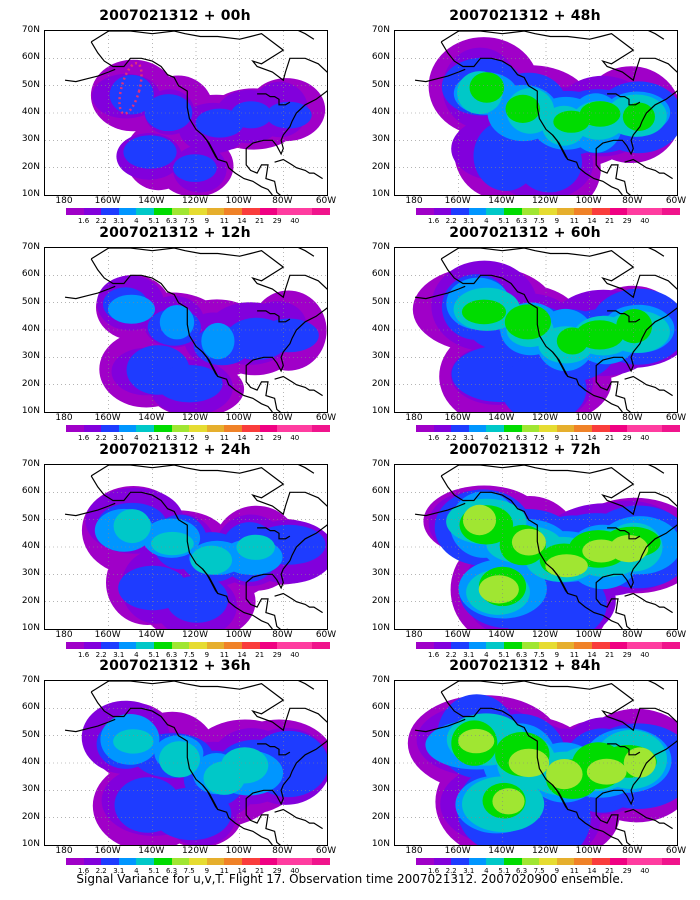  Describe the element at coordinates (326, 851) in the screenshot. I see `longitude-tick-label: 60W` at that location.